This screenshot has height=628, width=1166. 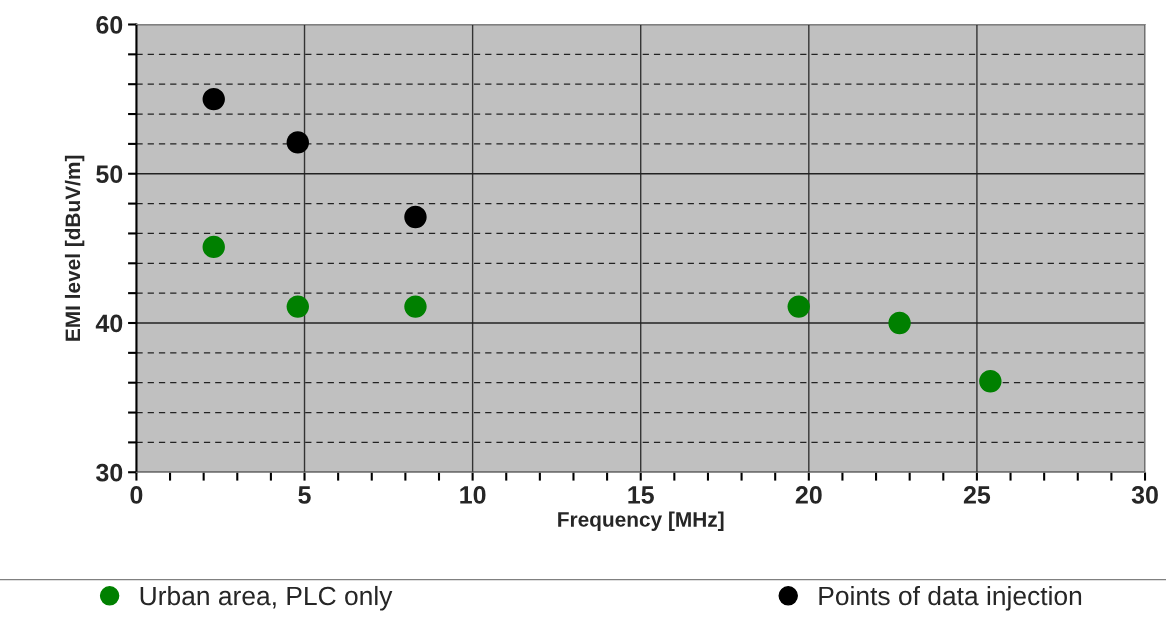 What do you see at coordinates (808, 495) in the screenshot?
I see `x-tick-label: 20` at bounding box center [808, 495].